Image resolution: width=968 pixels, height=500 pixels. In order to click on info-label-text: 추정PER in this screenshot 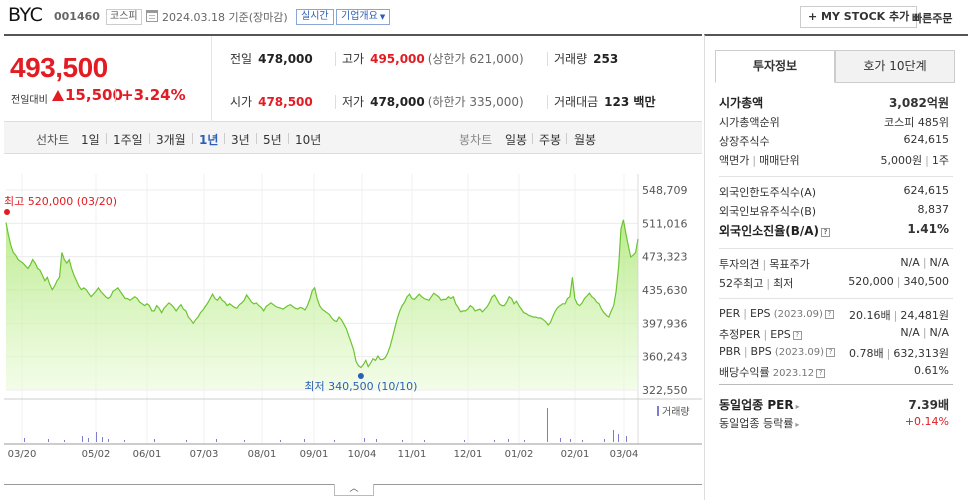, I will do `click(740, 334)`.